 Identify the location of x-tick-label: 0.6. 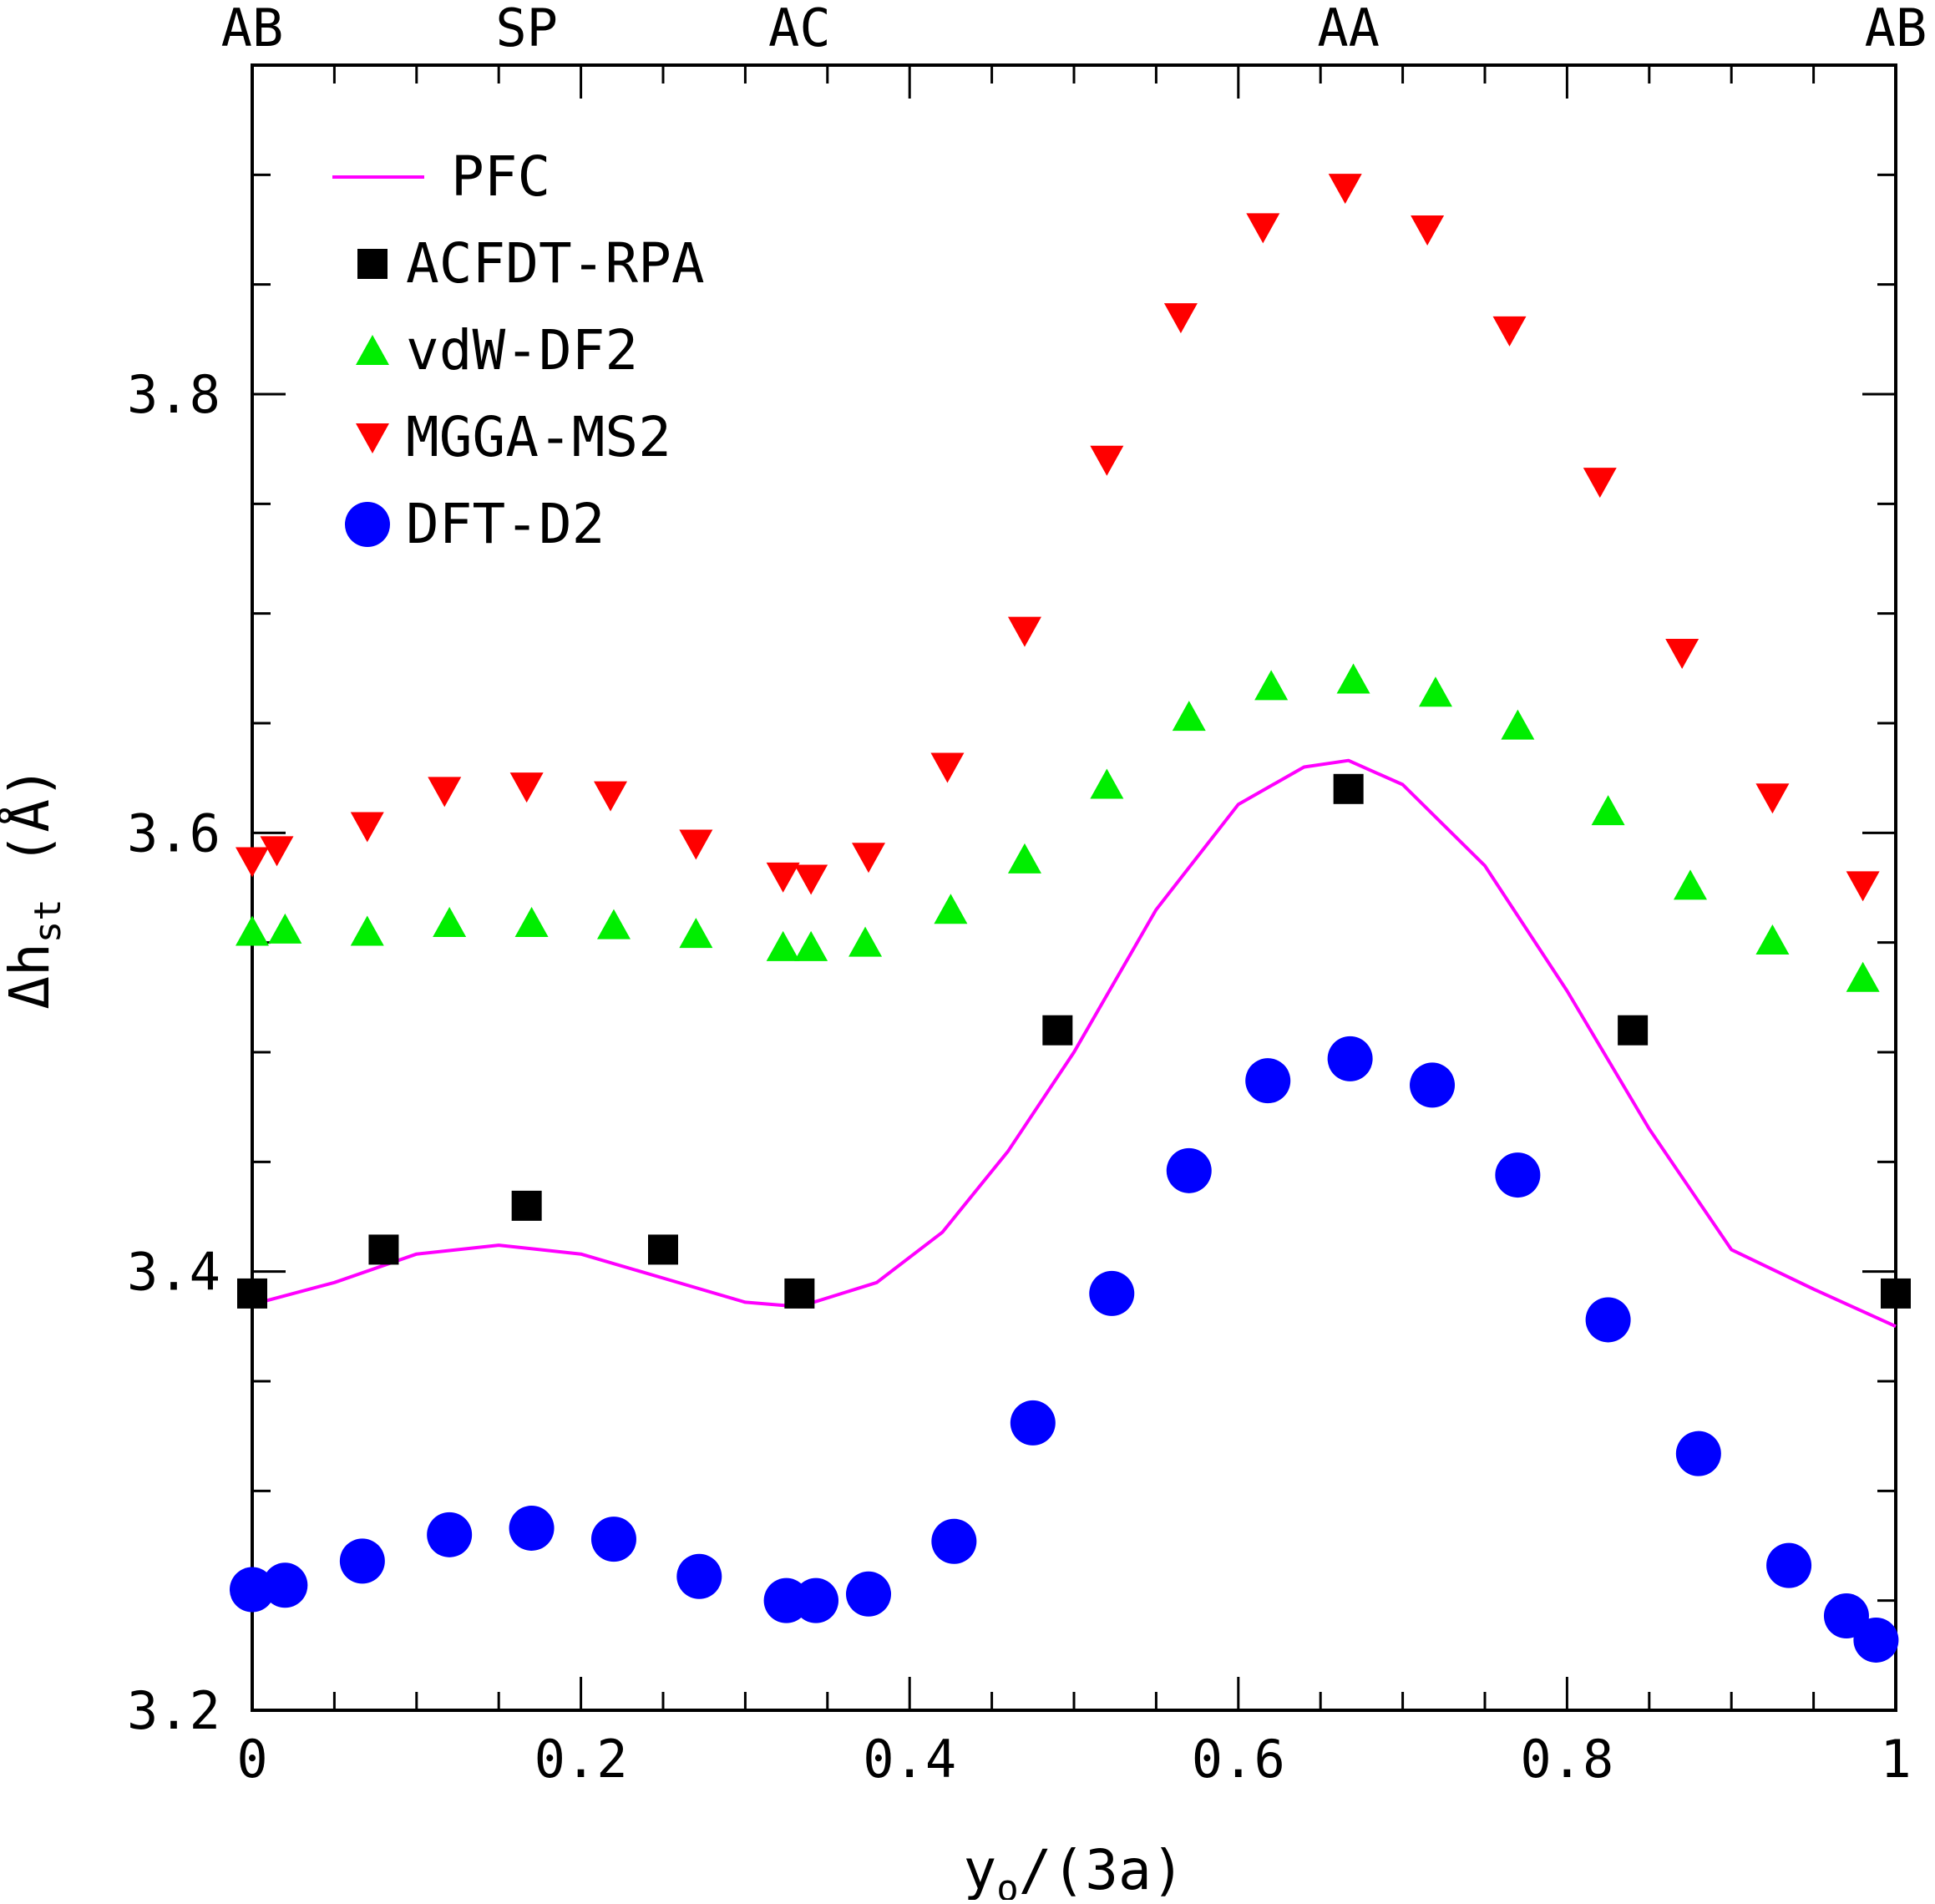
(1239, 1760).